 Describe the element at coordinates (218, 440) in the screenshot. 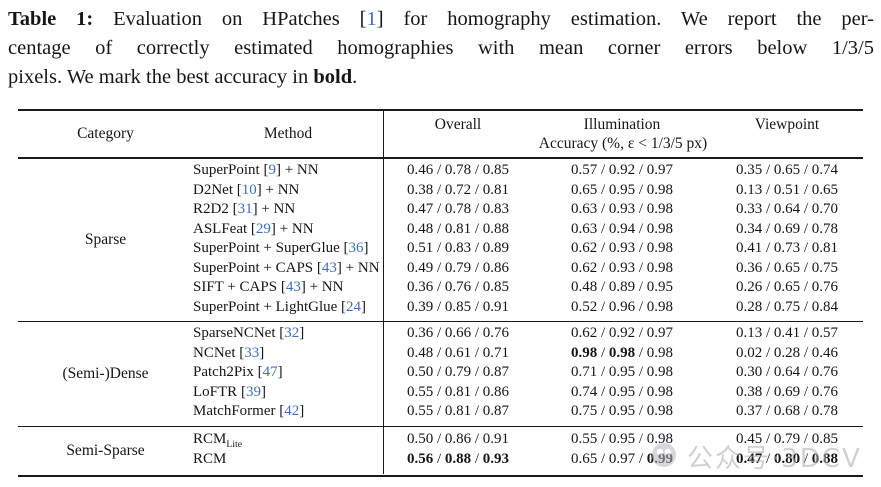

I see `method-cell: RCMLite` at that location.